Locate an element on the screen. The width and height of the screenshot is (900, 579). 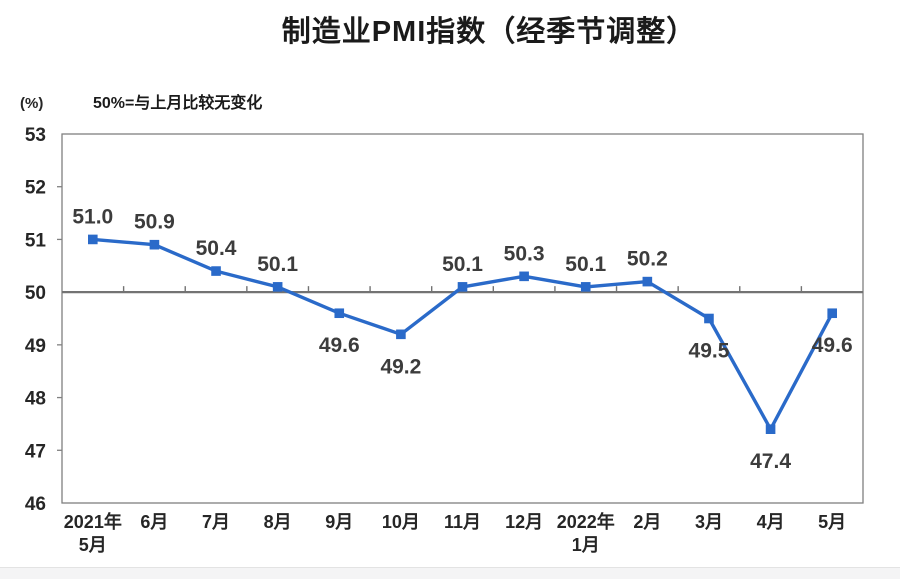
x-axis-label: 6月 is located at coordinates (154, 522).